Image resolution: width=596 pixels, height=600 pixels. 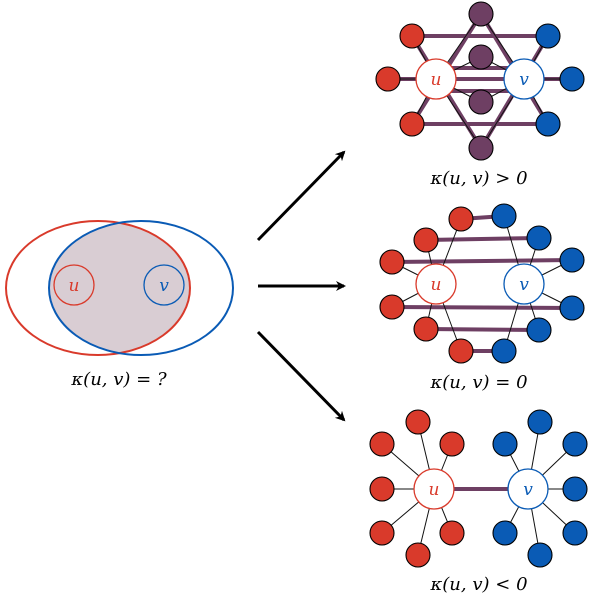 I want to click on venn-blue-ellipse, so click(x=141, y=288).